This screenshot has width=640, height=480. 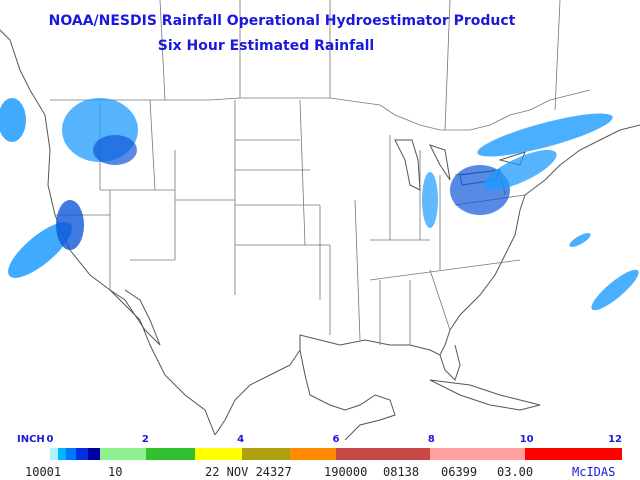 I want to click on footer-field: 10, so click(x=115, y=472).